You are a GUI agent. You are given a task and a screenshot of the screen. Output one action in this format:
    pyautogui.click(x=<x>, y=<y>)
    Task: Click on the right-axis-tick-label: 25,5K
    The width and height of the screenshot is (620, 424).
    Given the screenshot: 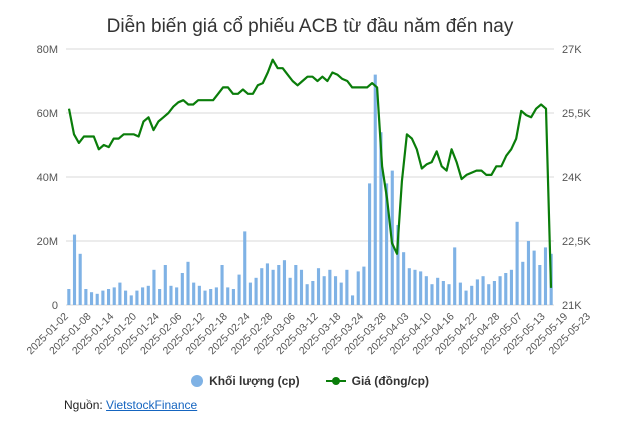 What is the action you would take?
    pyautogui.click(x=576, y=114)
    